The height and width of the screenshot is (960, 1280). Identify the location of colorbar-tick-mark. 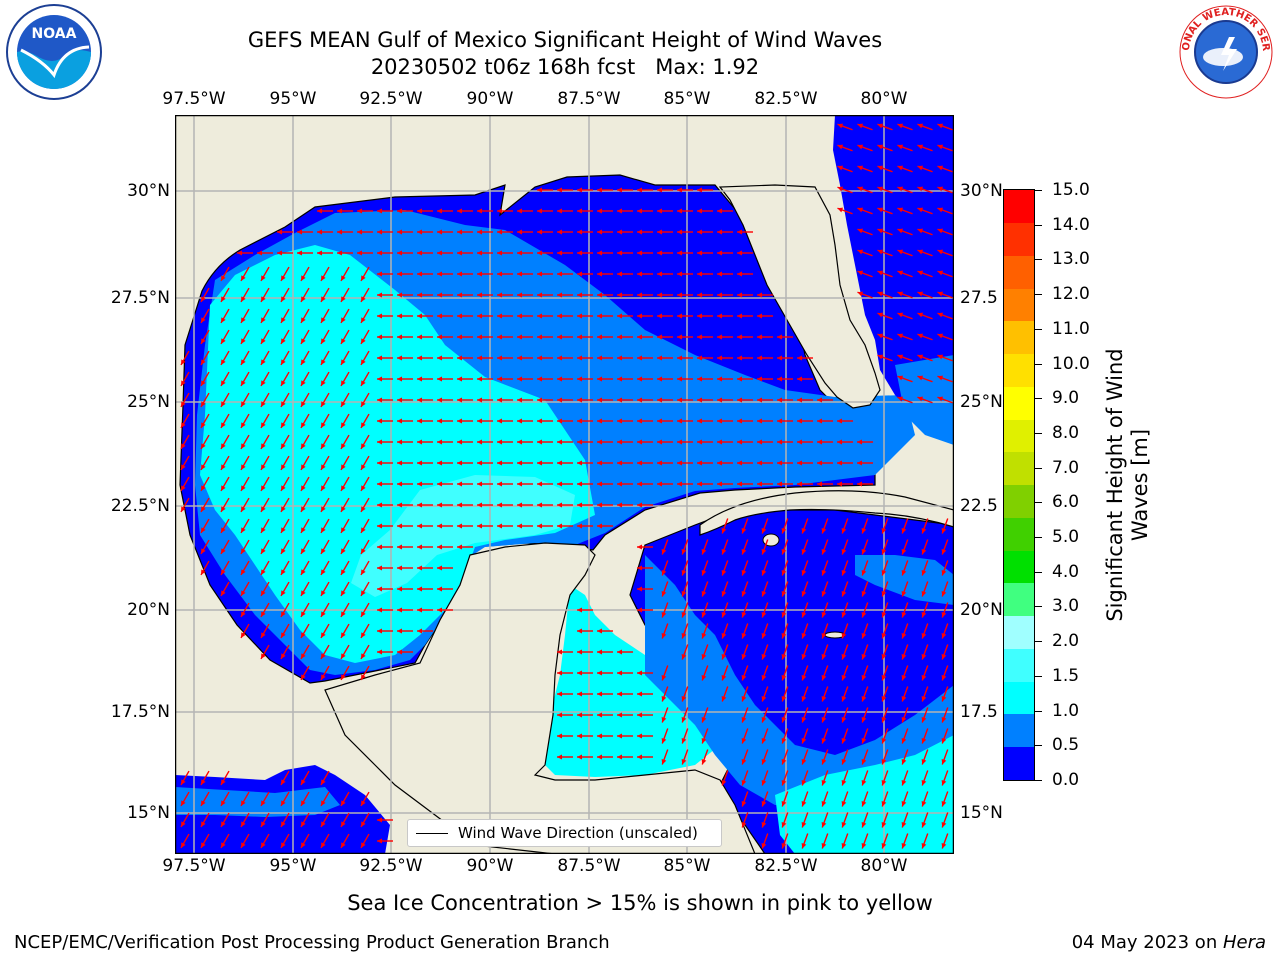
(1038, 642).